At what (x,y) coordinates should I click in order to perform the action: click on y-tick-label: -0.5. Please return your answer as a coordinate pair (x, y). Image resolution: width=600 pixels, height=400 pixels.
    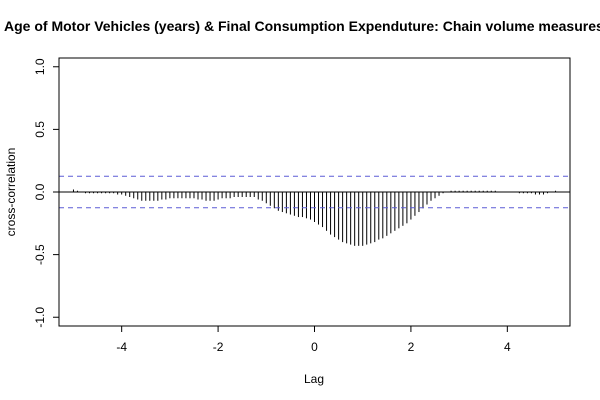
    Looking at the image, I should click on (40, 254).